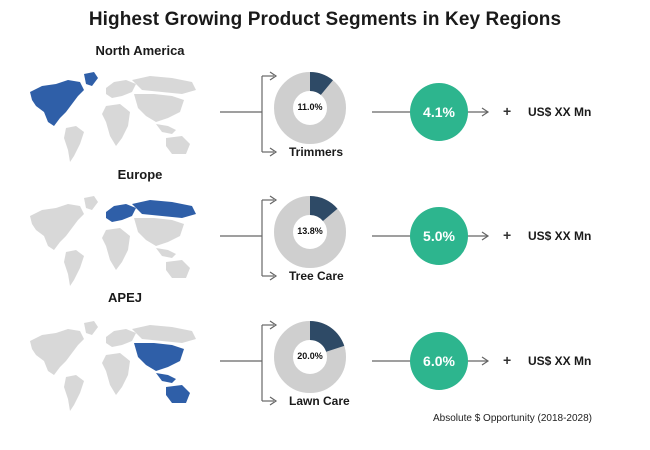 The height and width of the screenshot is (450, 650). Describe the element at coordinates (439, 112) in the screenshot. I see `growth-rate-badge: 4.1%` at that location.